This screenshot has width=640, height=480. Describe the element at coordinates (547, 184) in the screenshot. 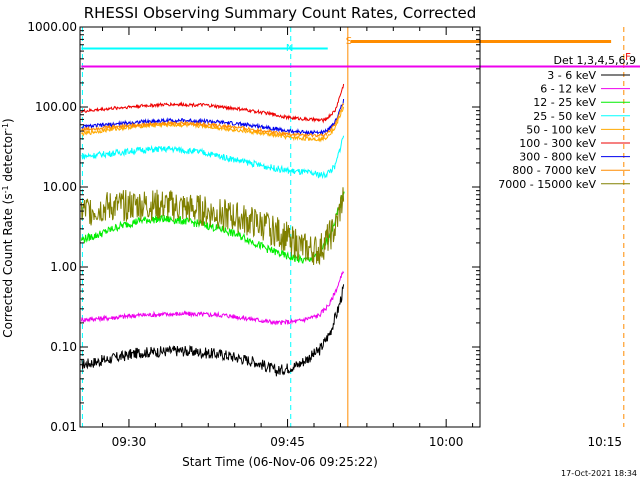

I see `legend-label: 7000 - 15000 keV` at that location.